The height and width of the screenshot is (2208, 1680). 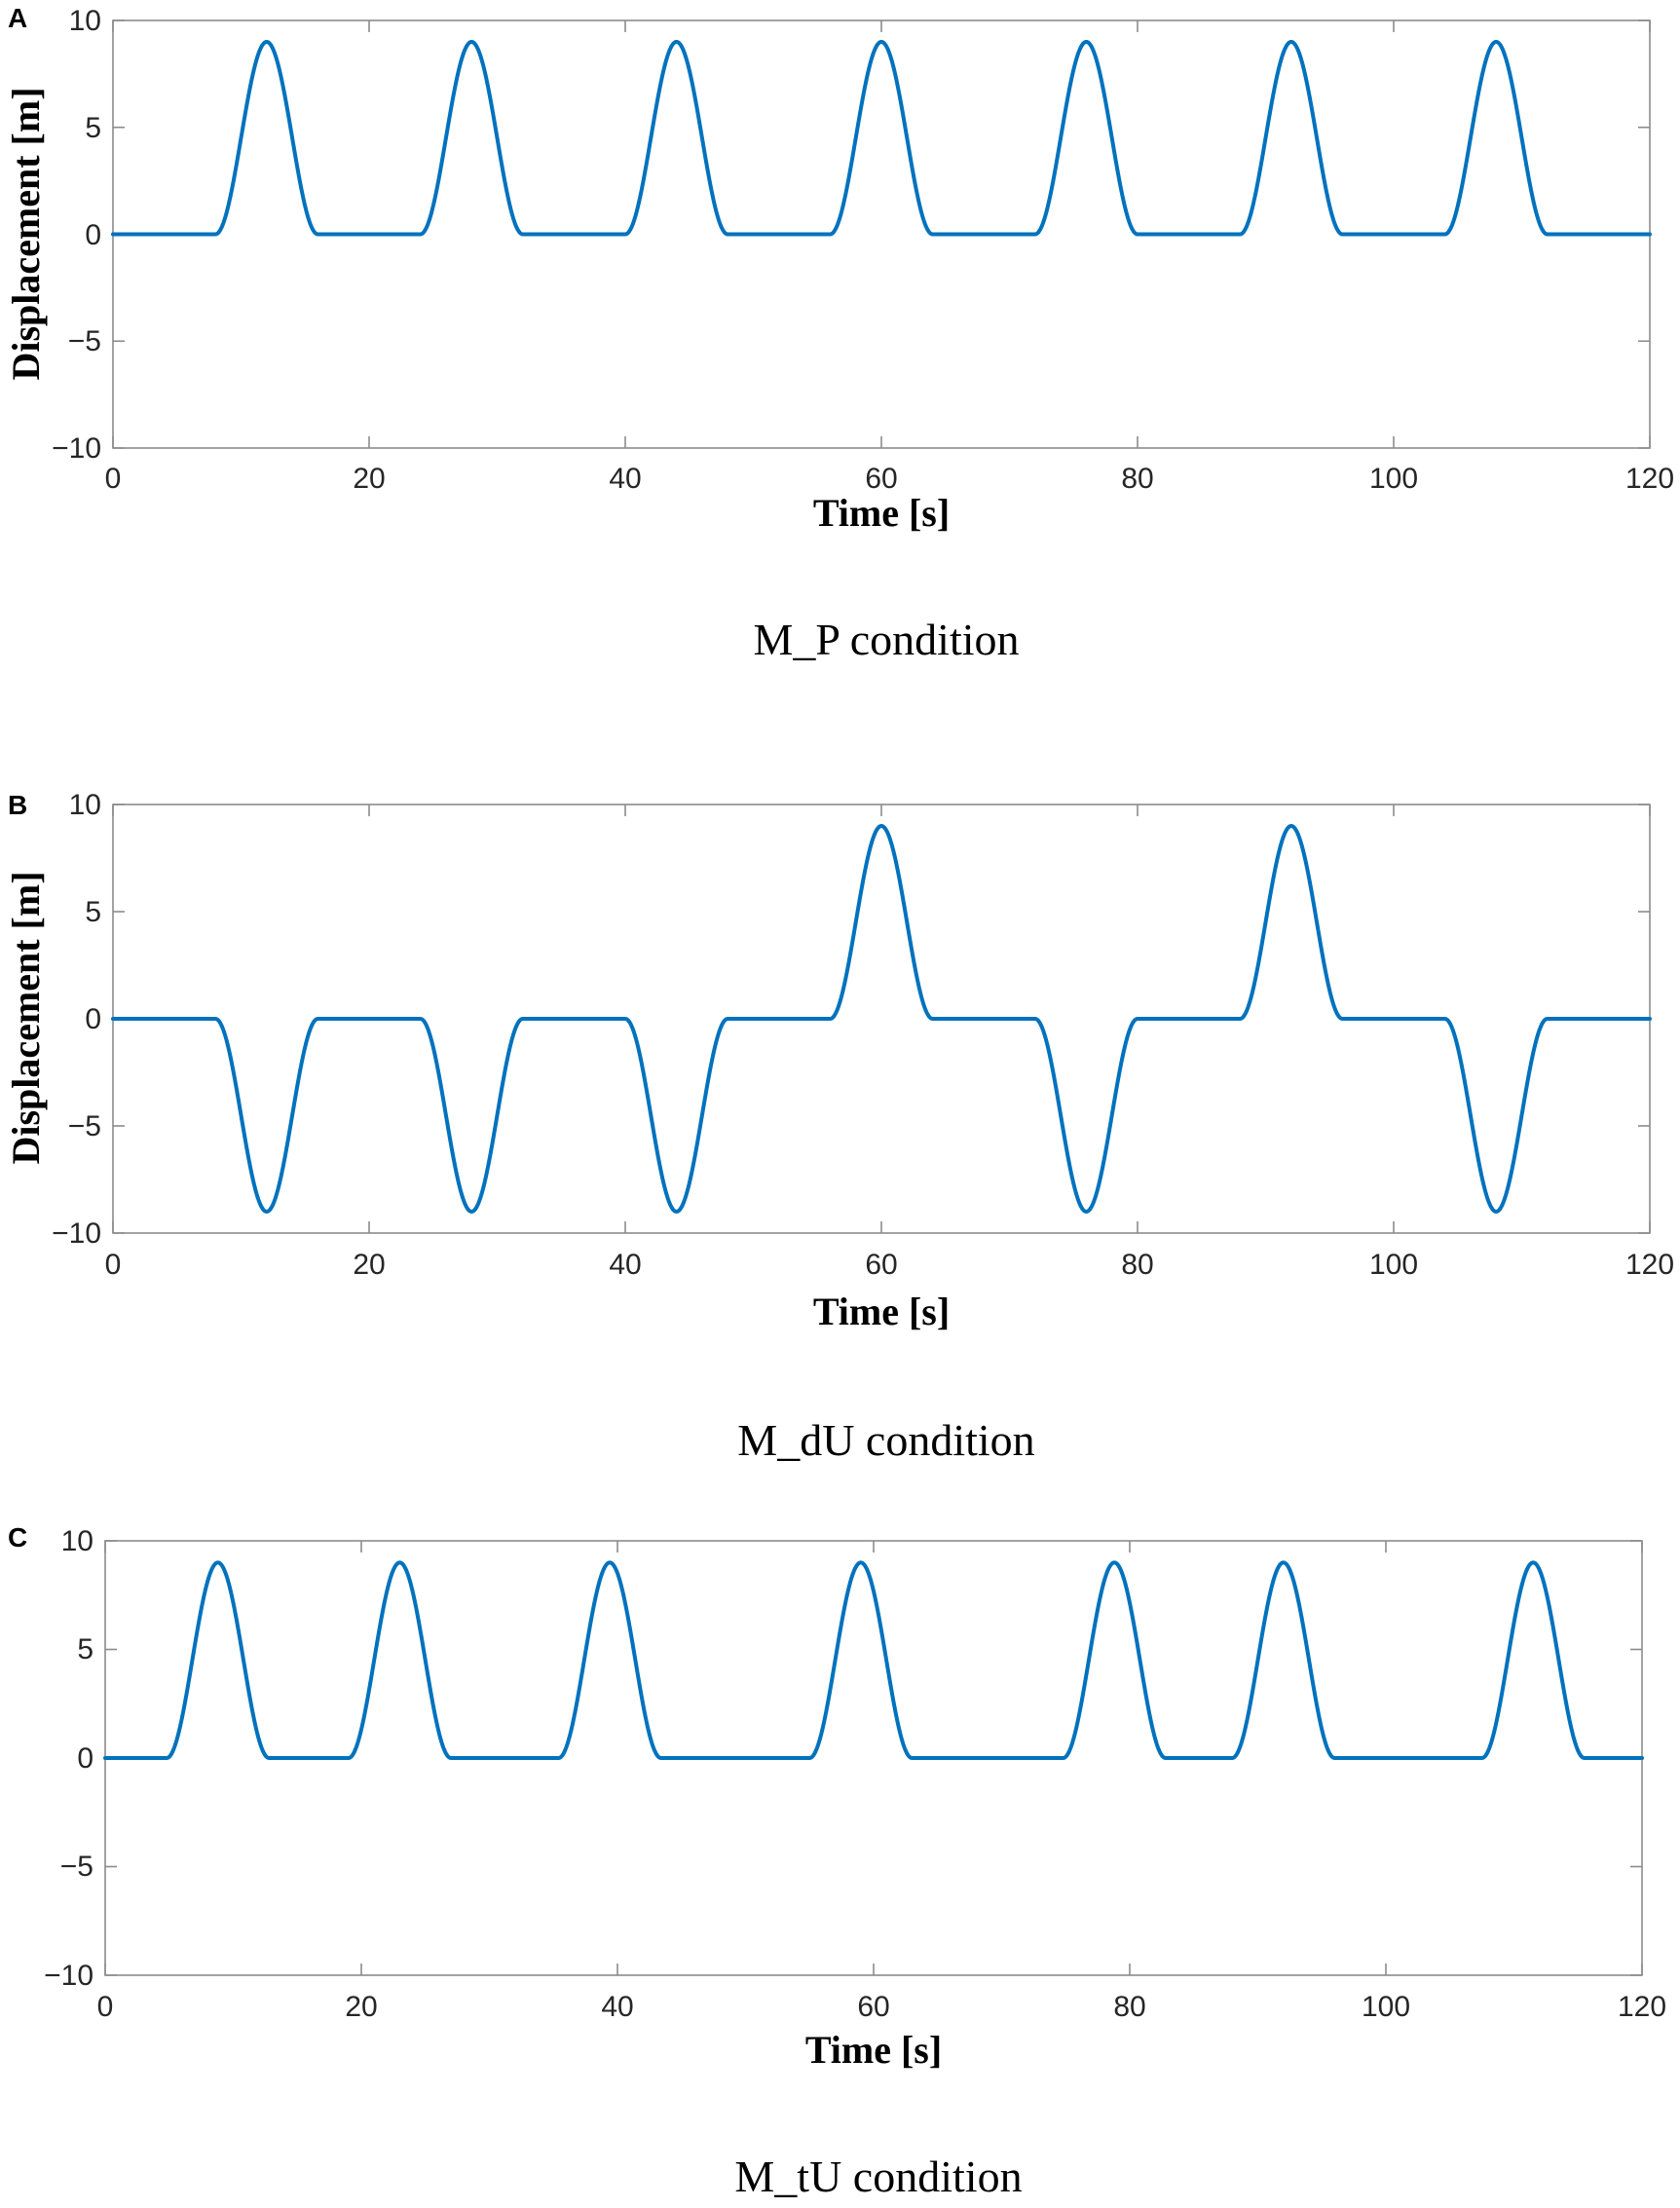 I want to click on panel-c-x-axis-title: Time [s], so click(x=873, y=2050).